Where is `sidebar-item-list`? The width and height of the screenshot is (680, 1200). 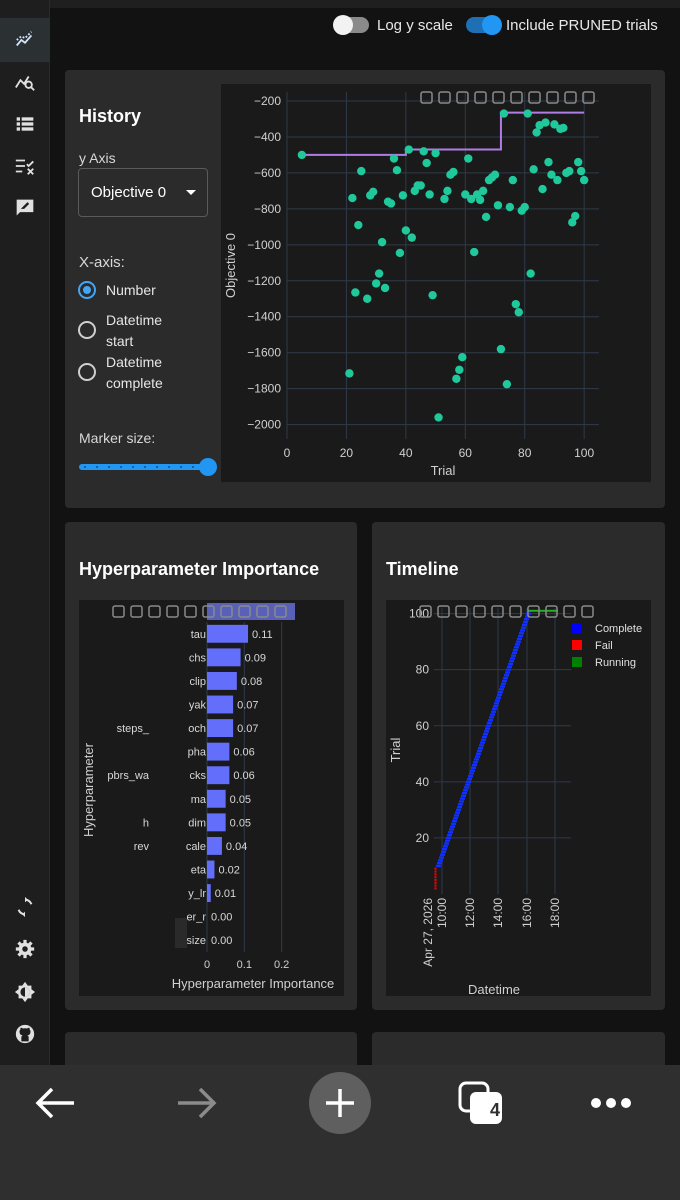 sidebar-item-list is located at coordinates (25, 124).